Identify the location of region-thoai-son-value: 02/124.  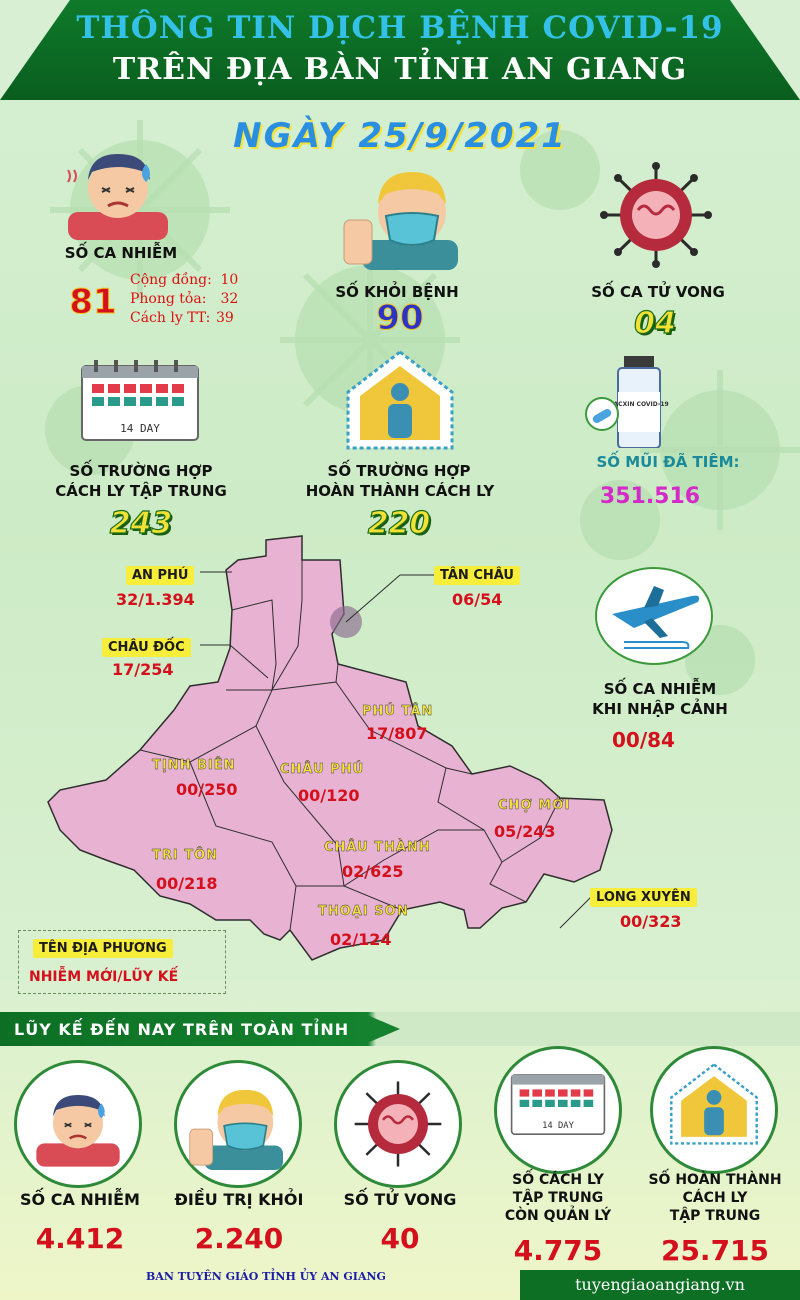
(361, 939).